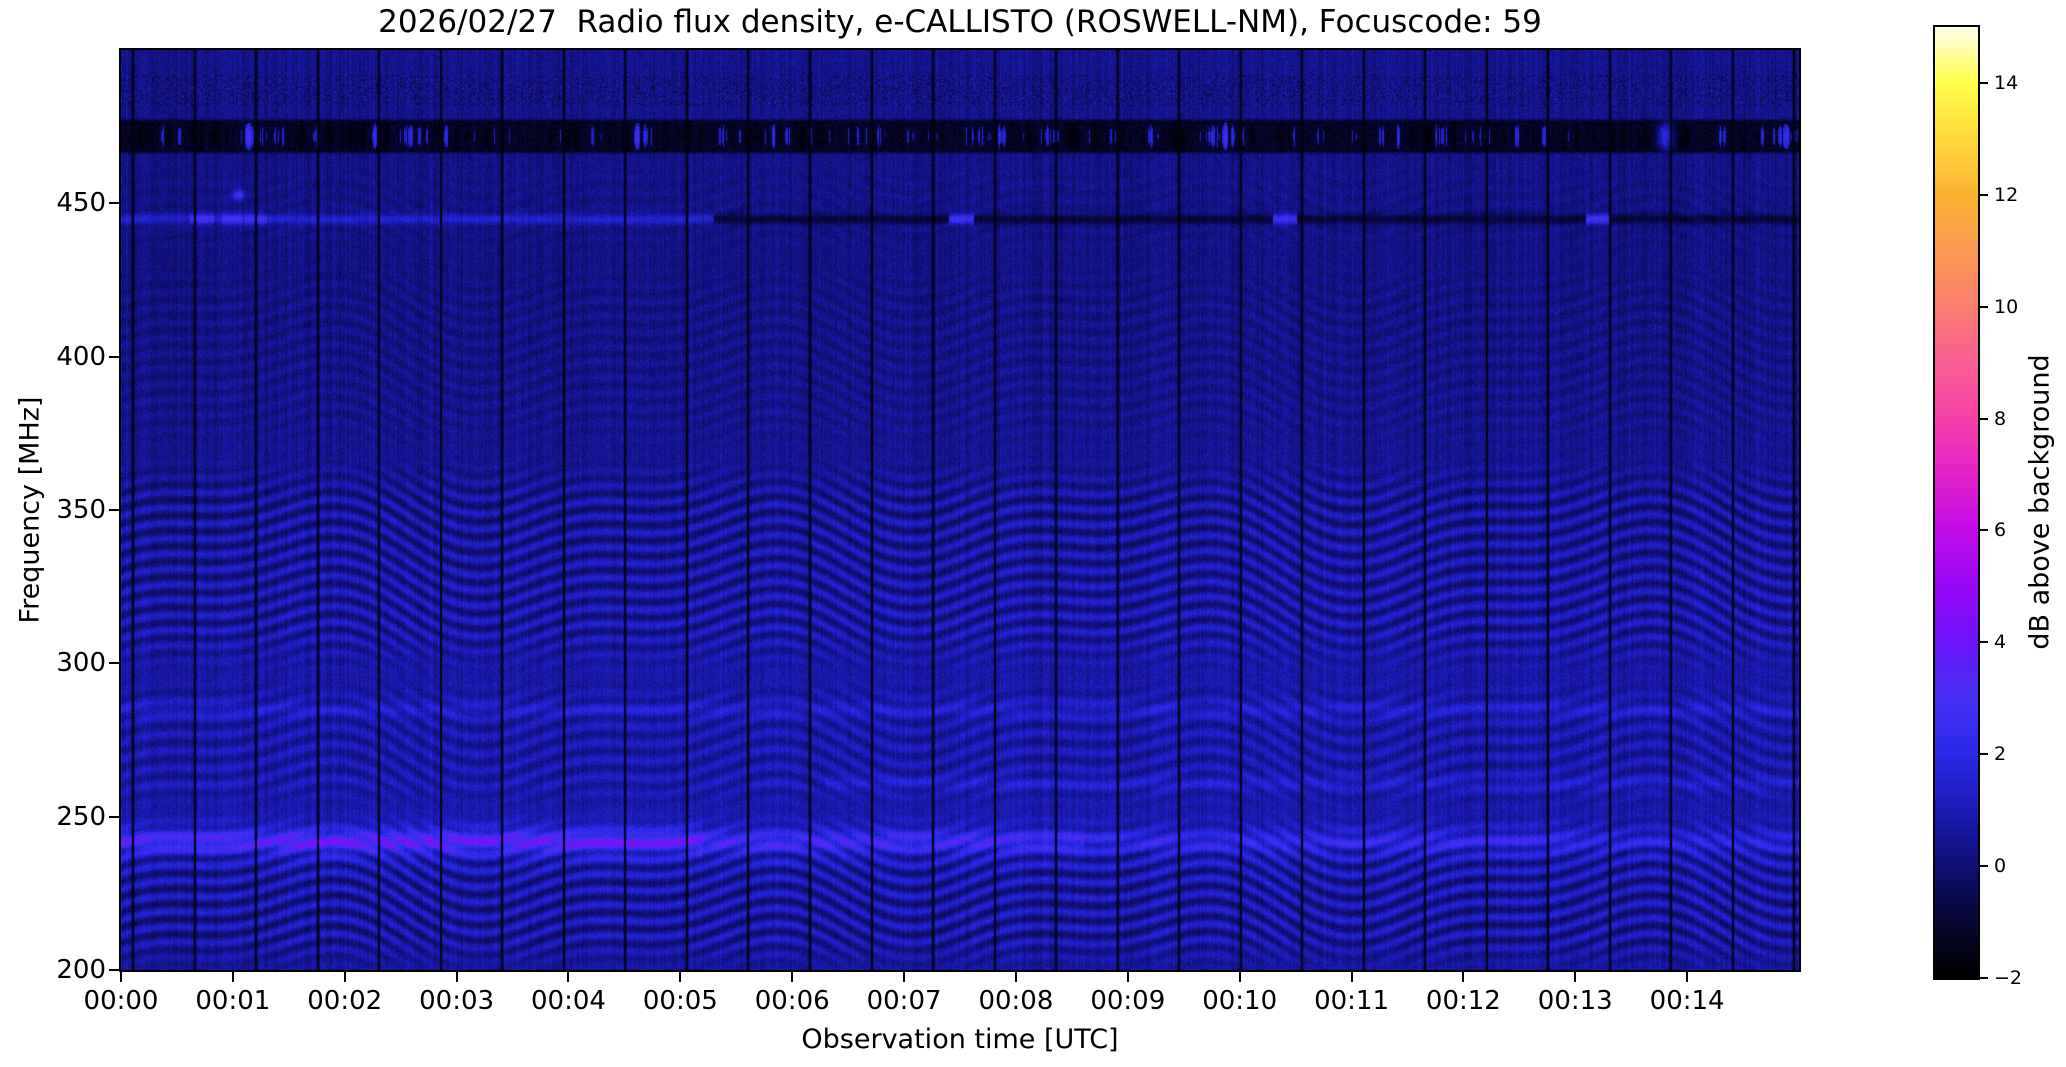  What do you see at coordinates (680, 1001) in the screenshot?
I see `x-tick-label: 00:05` at bounding box center [680, 1001].